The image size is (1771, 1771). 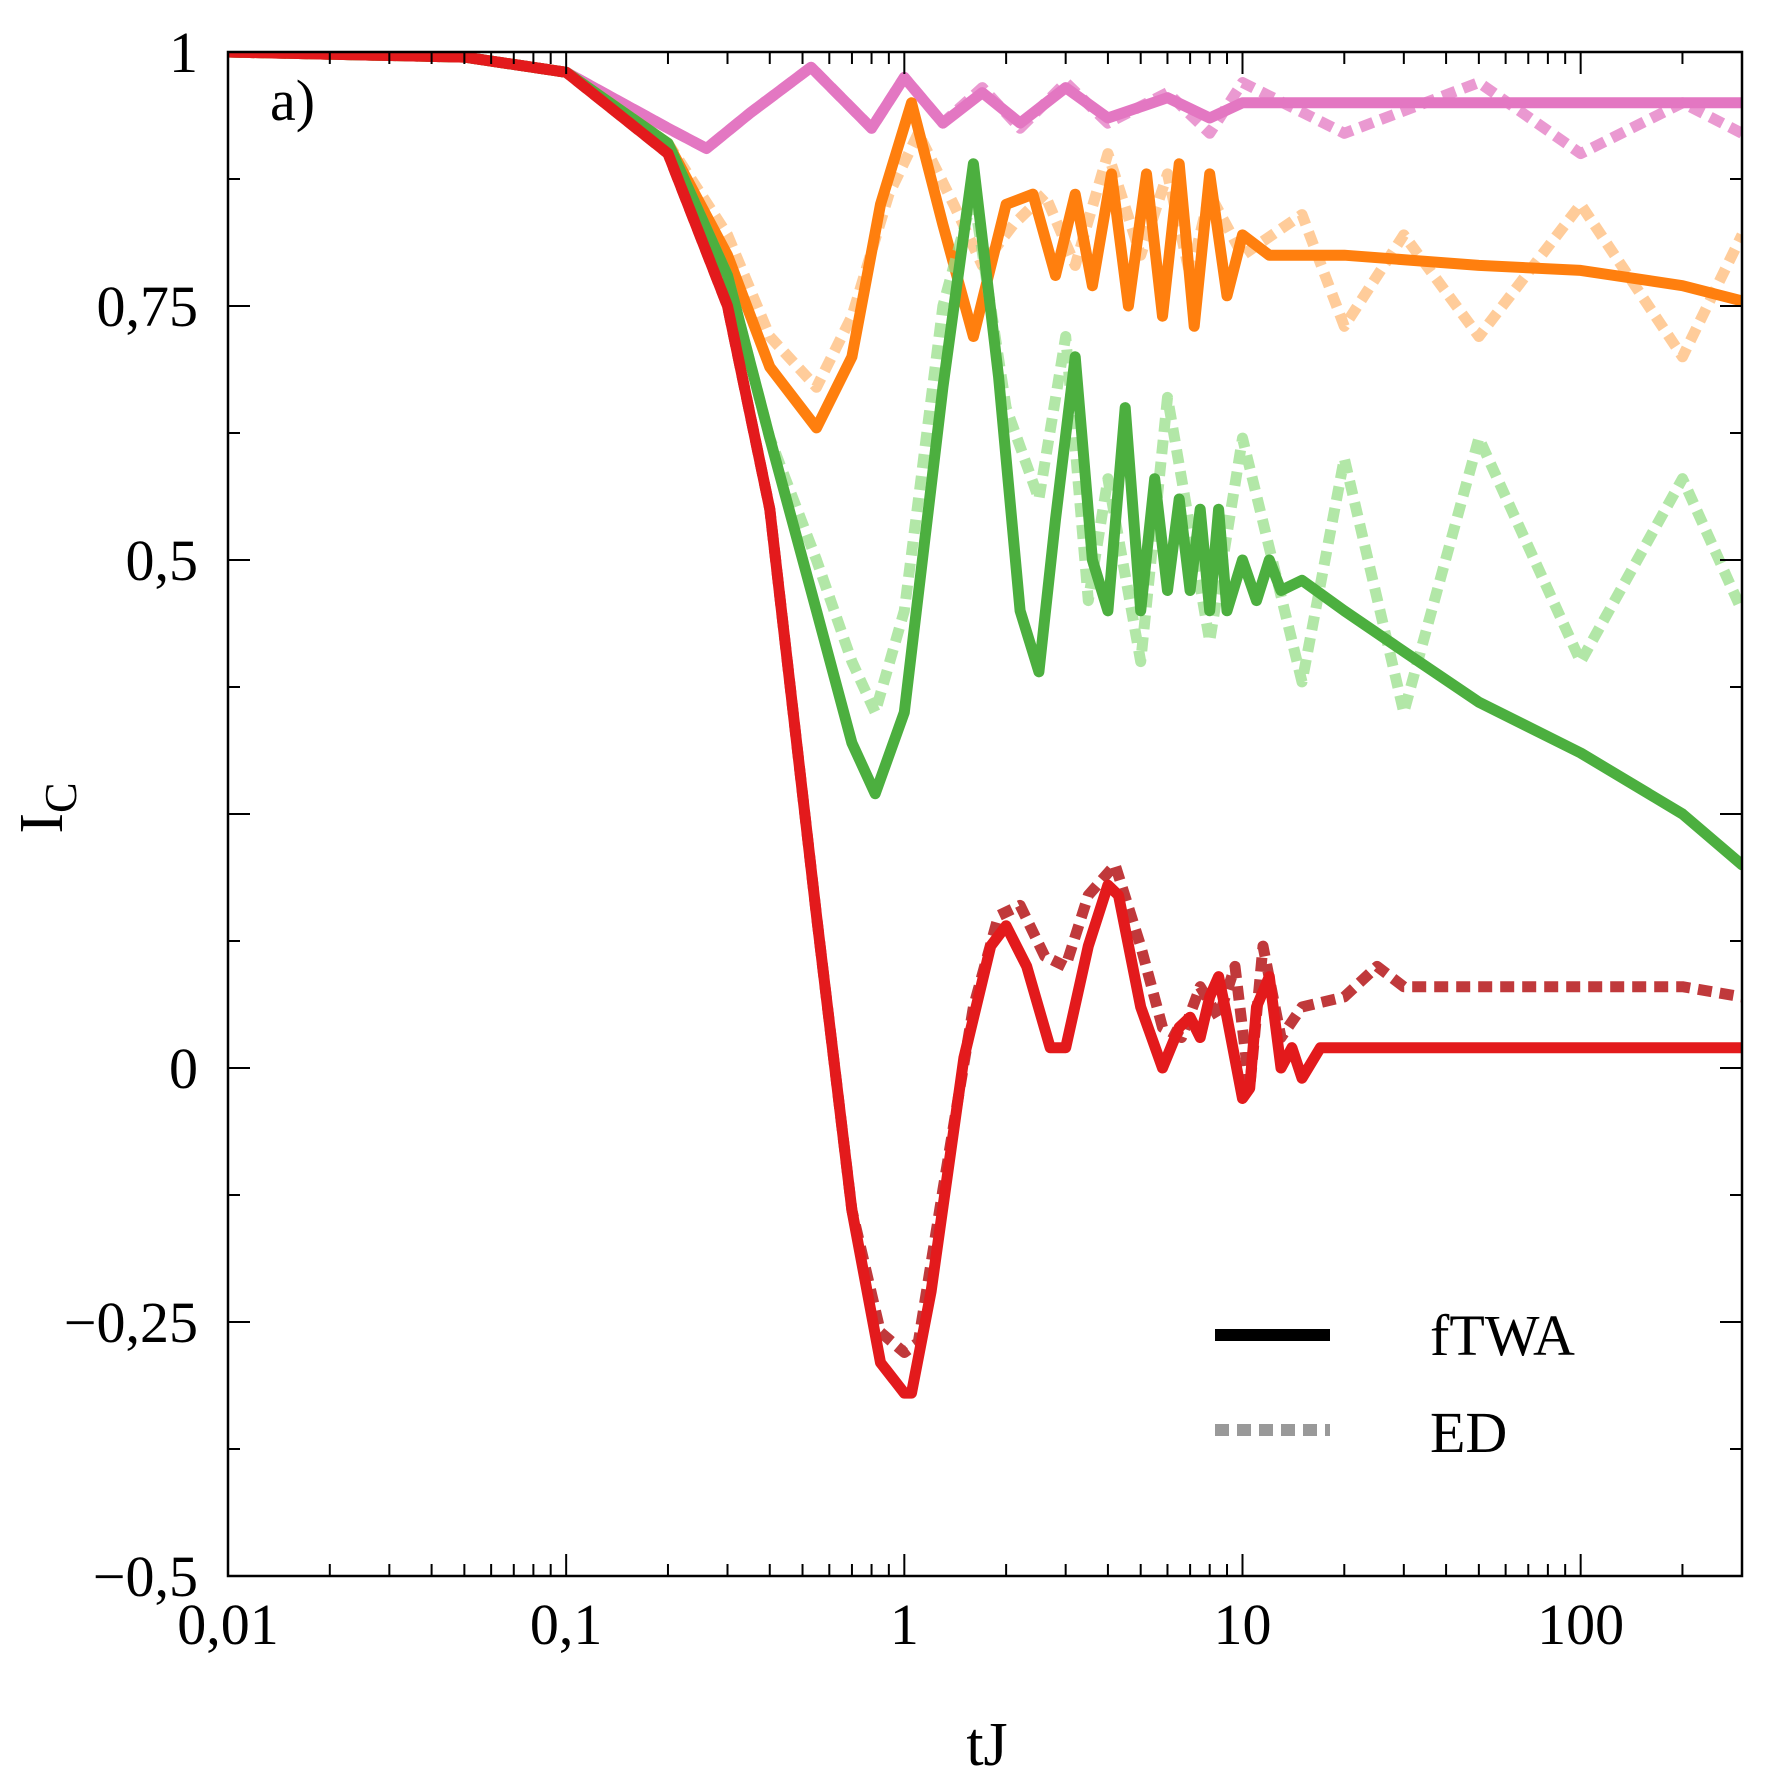 I want to click on x-tick-label: 10, so click(x=1242, y=1624).